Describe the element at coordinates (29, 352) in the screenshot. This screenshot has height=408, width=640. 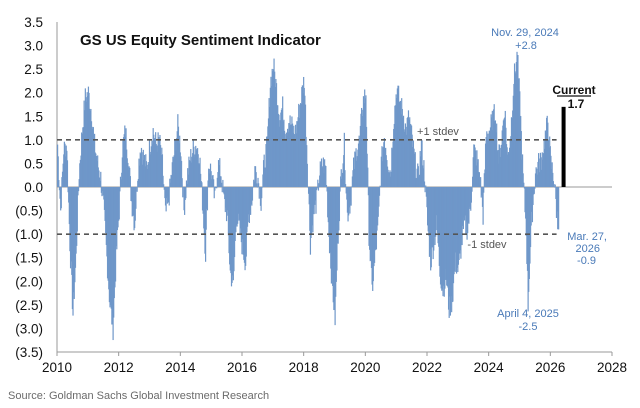
I see `y-tick-label: (3.5)` at that location.